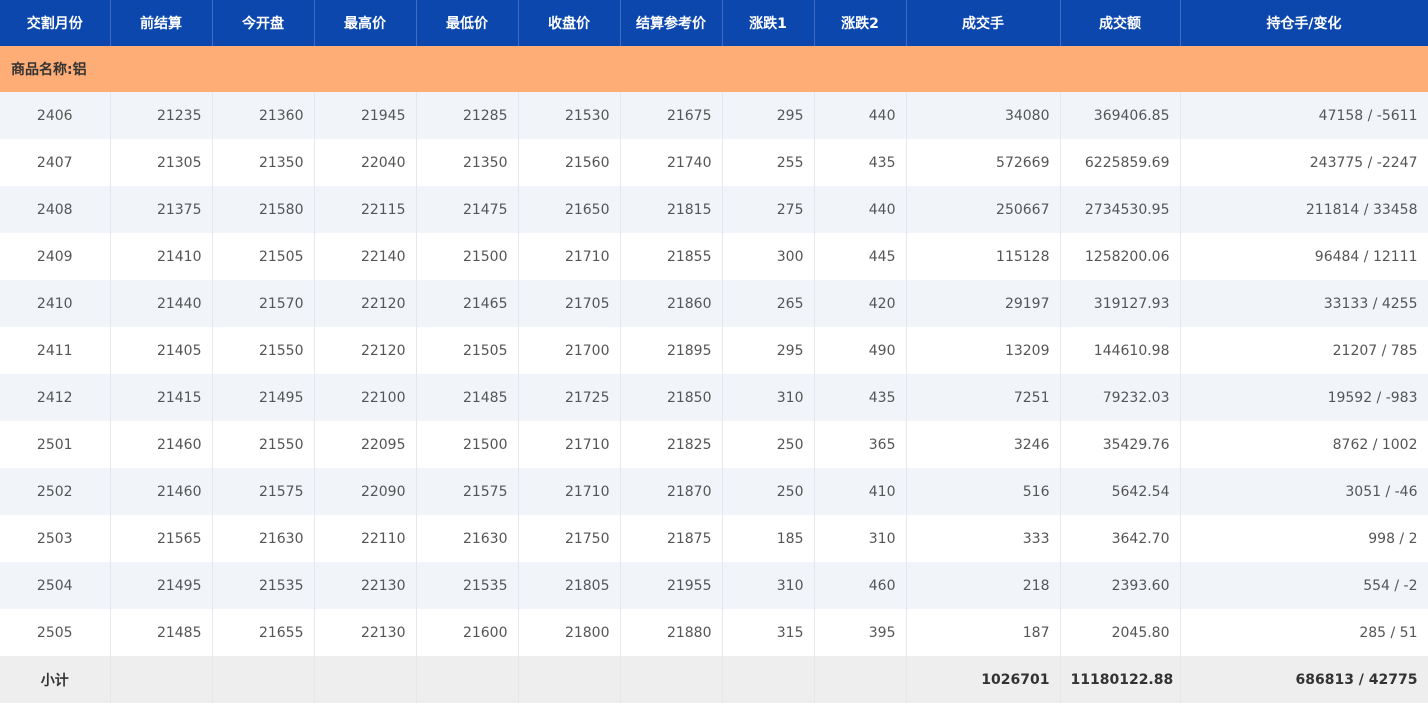 This screenshot has width=1428, height=704. I want to click on cell: 2409, so click(55, 256).